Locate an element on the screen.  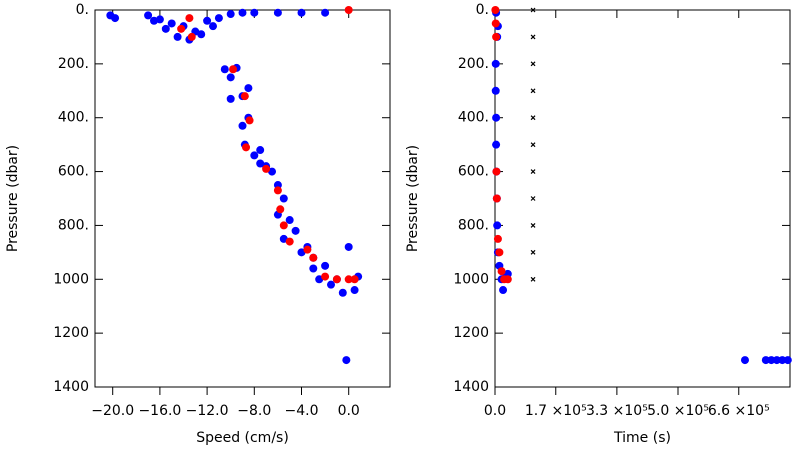
x-tick-label: 5.0 ×10⁵ is located at coordinates (678, 411).